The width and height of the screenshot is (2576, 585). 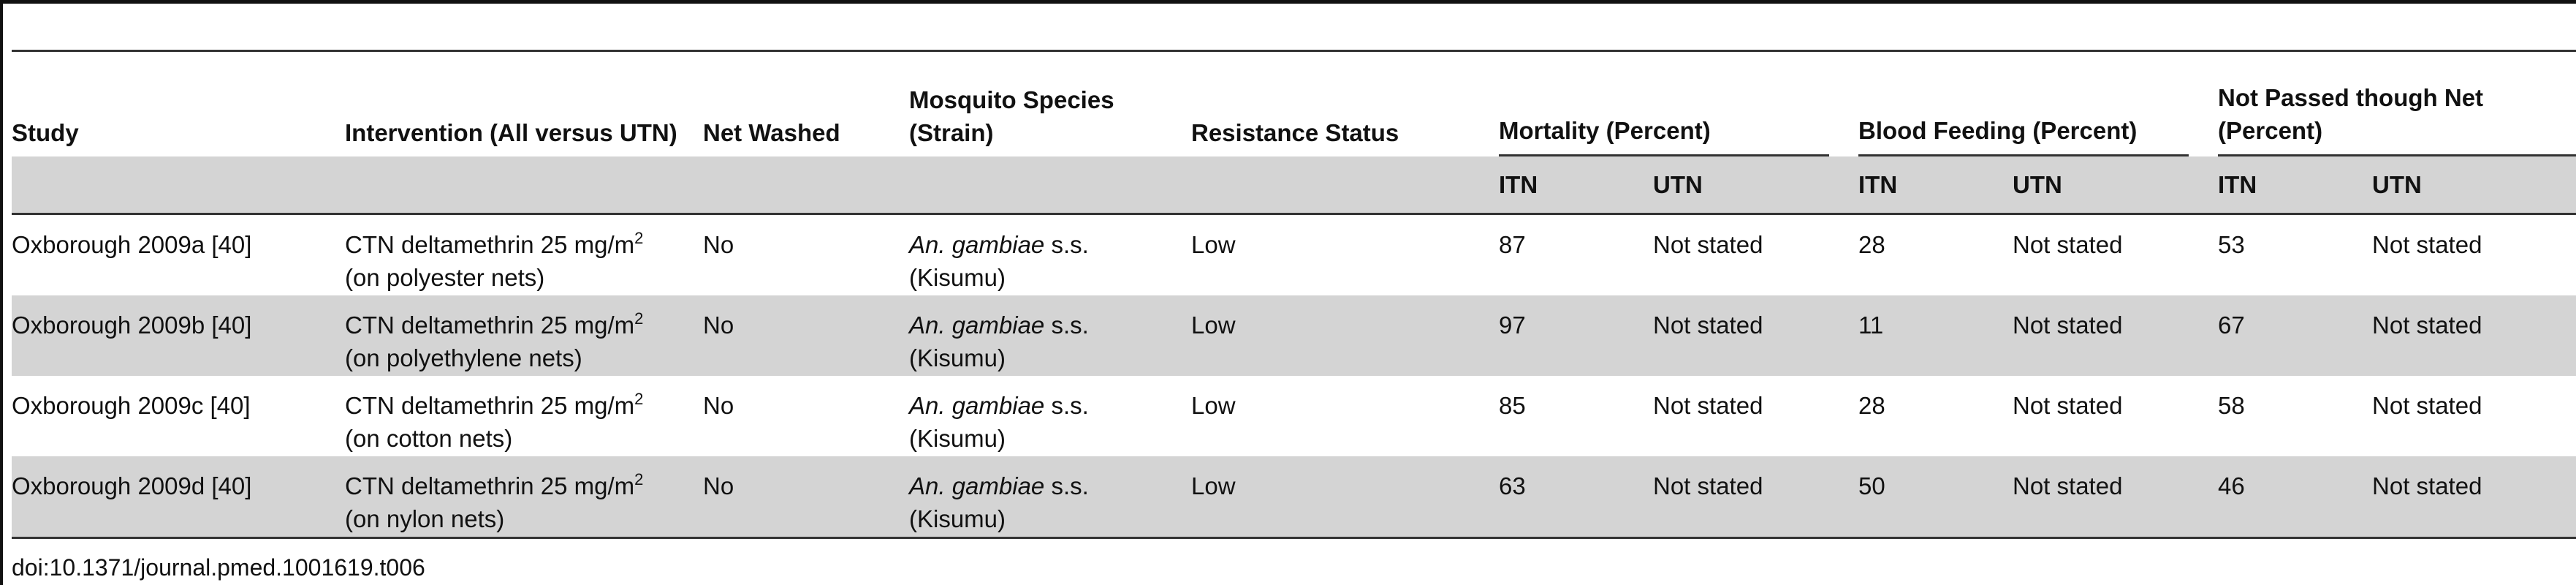 I want to click on col-header-intervention: Intervention (All versus UTN), so click(x=511, y=132).